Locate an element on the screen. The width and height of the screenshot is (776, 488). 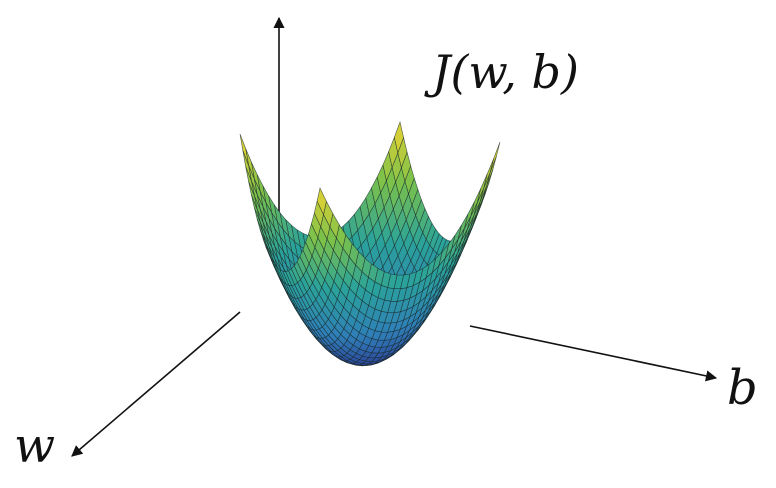
axis-b is located at coordinates (593, 353).